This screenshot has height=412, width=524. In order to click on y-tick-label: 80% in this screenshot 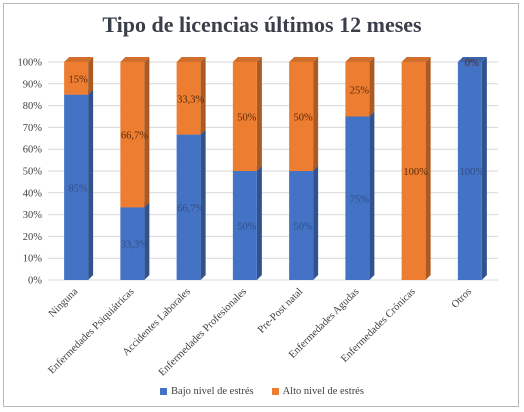, I will do `click(33, 106)`.